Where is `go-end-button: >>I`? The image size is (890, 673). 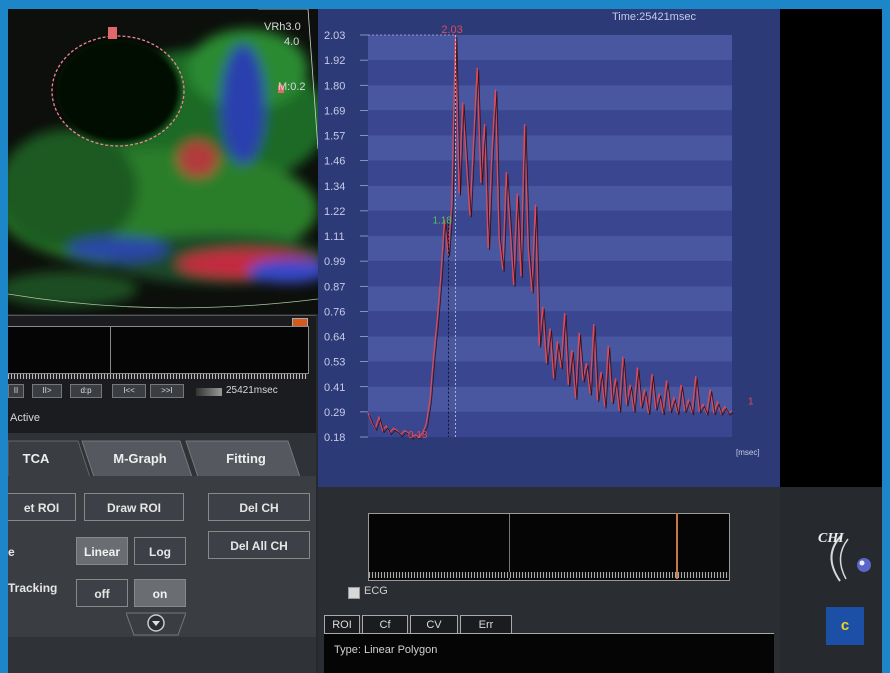 go-end-button: >>I is located at coordinates (167, 391).